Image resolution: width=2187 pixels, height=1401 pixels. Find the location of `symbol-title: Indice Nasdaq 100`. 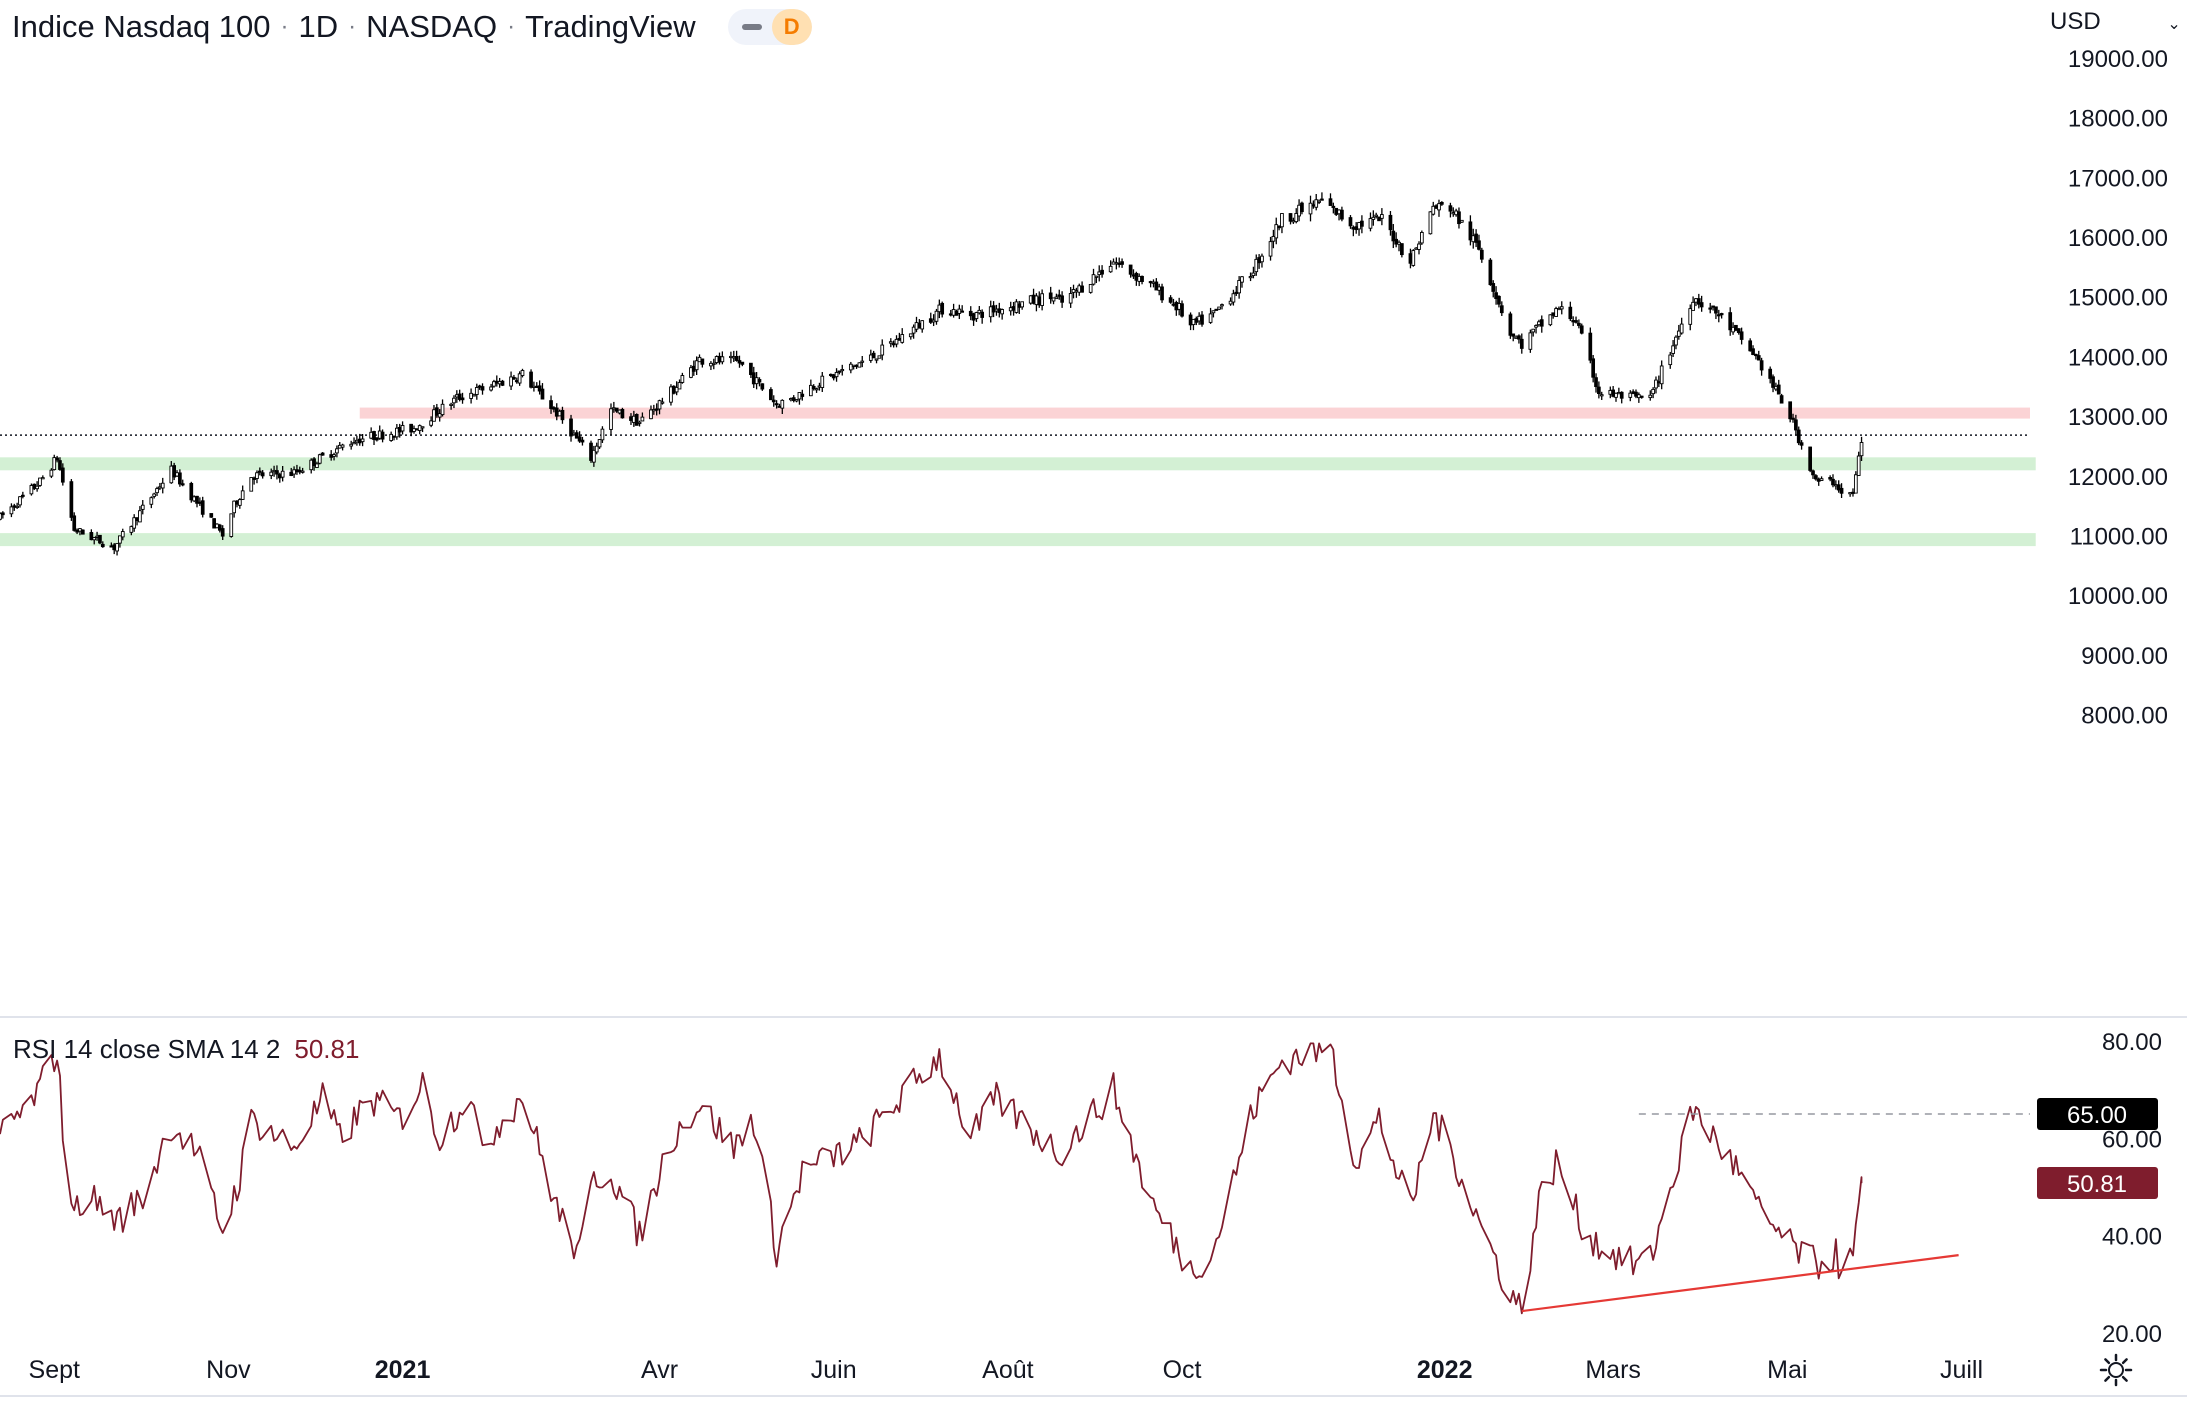

symbol-title: Indice Nasdaq 100 is located at coordinates (141, 26).